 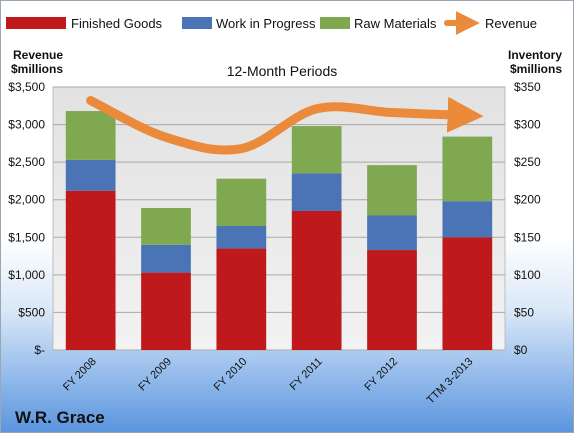 What do you see at coordinates (26, 87) in the screenshot?
I see `left-tick-label: $3,500` at bounding box center [26, 87].